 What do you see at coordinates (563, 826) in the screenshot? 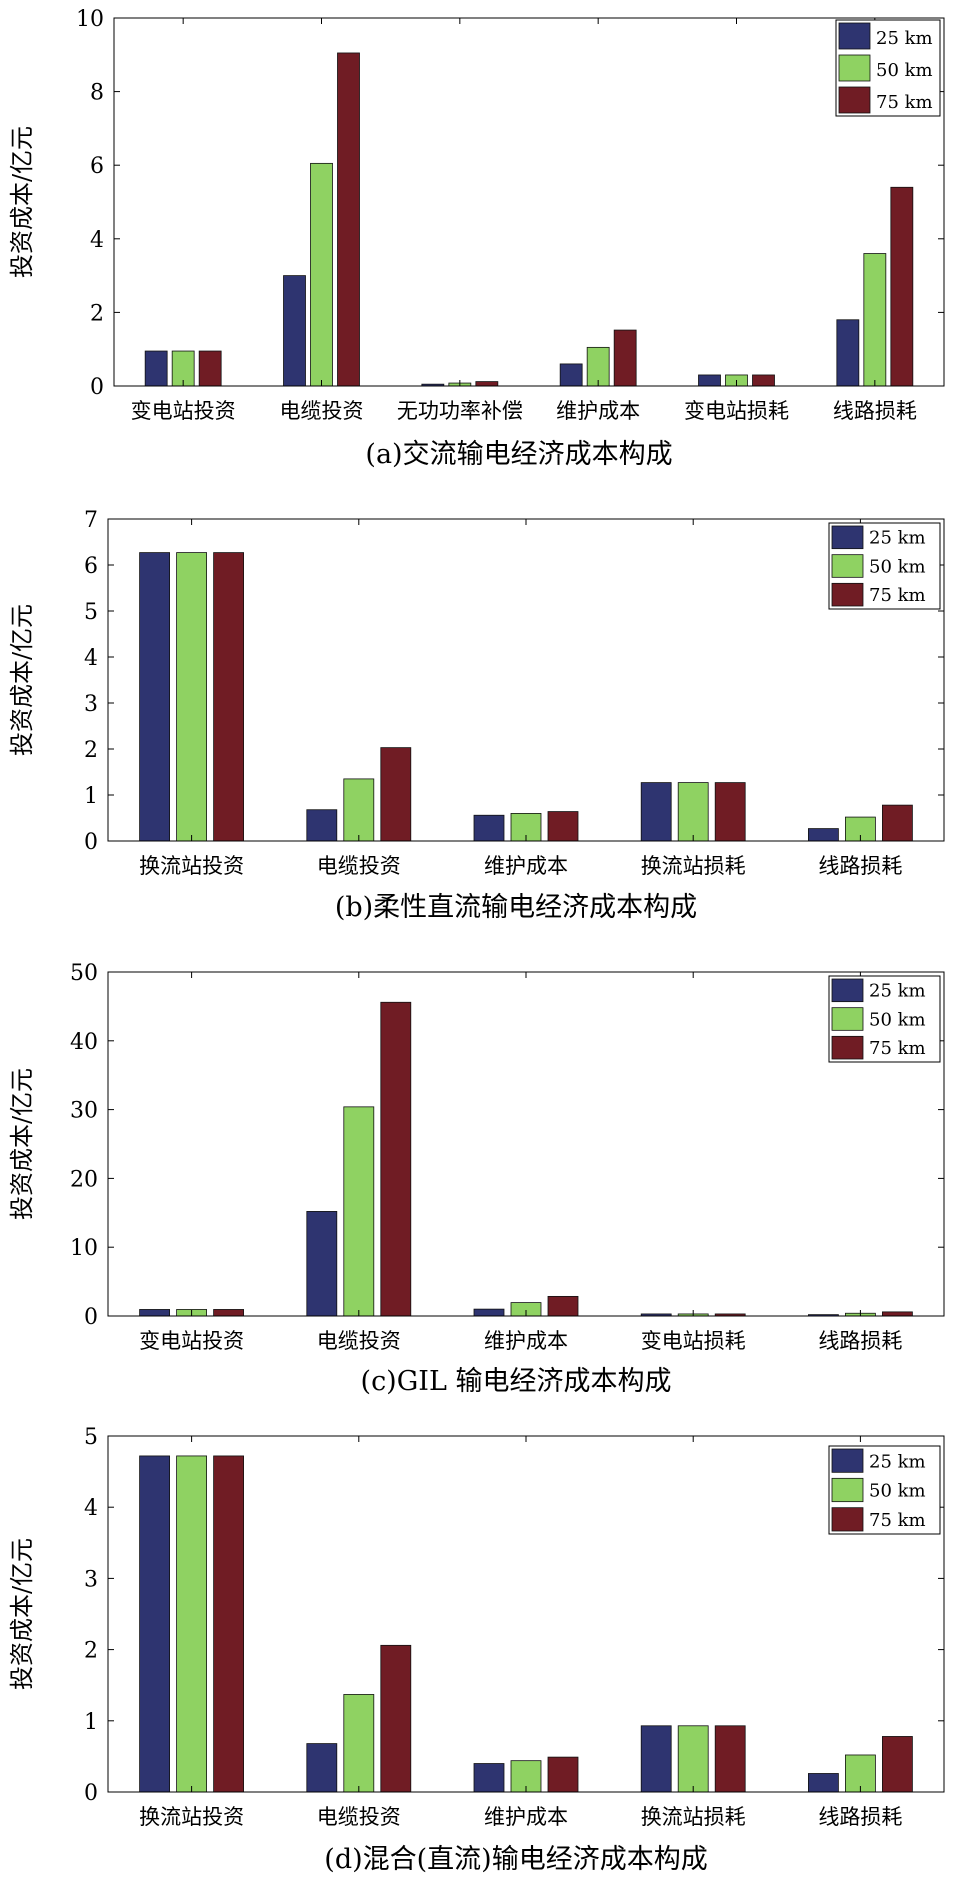
I see `bar-2-s2-c2` at bounding box center [563, 826].